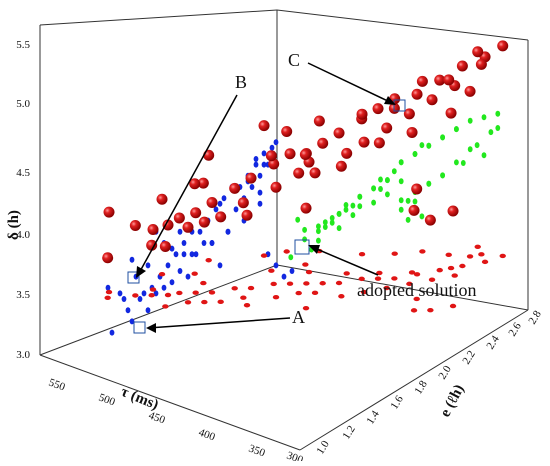 This screenshot has height=466, width=550. Describe the element at coordinates (139, 327) in the screenshot. I see `annotation-box-a` at that location.